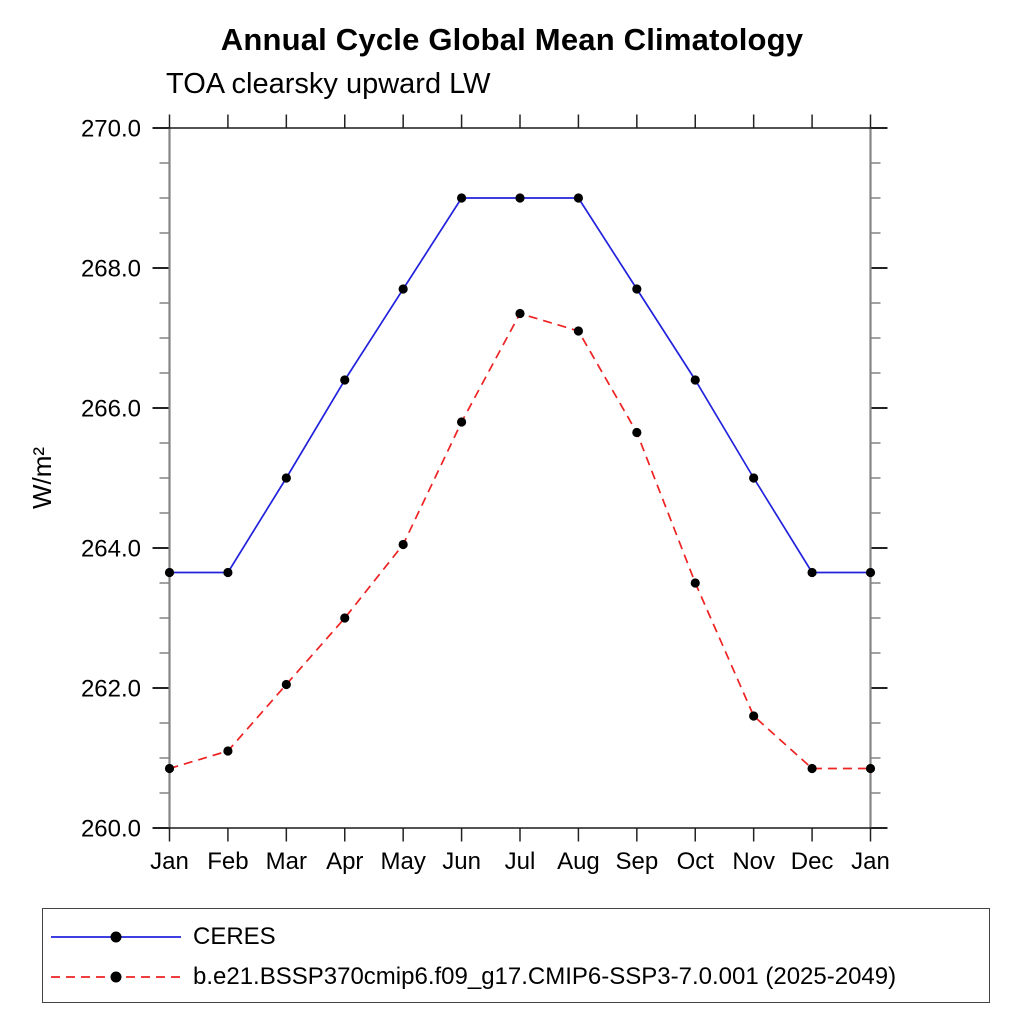  I want to click on y-tick-label: 260.0, so click(111, 829).